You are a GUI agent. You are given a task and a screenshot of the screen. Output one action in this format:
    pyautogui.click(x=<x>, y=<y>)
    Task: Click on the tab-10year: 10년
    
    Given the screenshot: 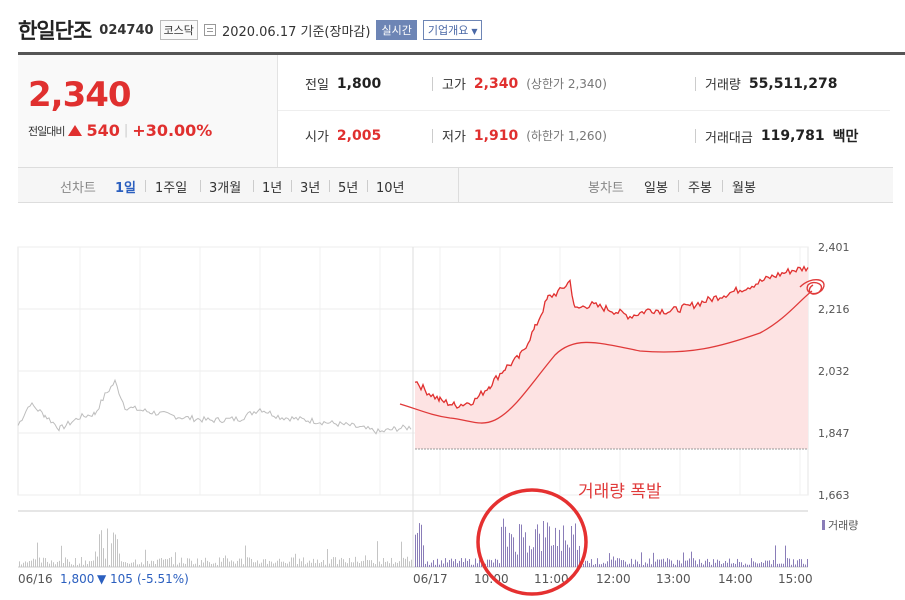 What is the action you would take?
    pyautogui.click(x=390, y=188)
    